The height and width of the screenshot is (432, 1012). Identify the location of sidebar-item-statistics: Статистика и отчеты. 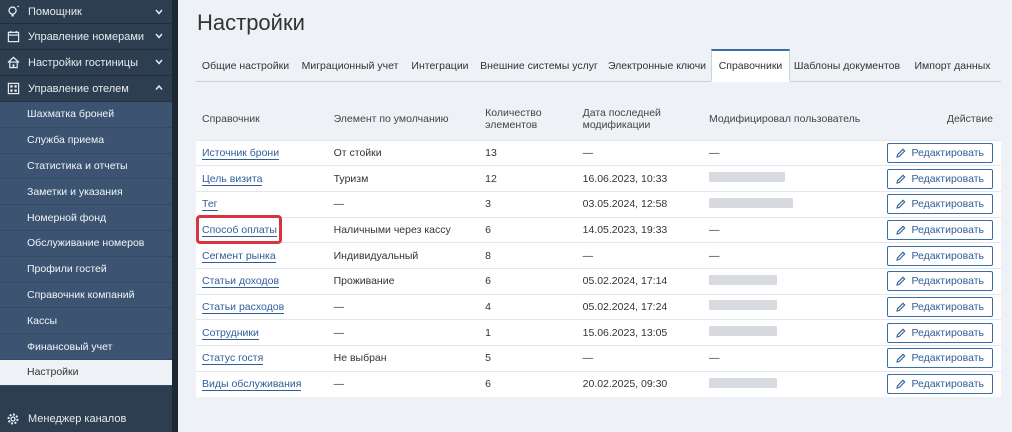
(86, 167).